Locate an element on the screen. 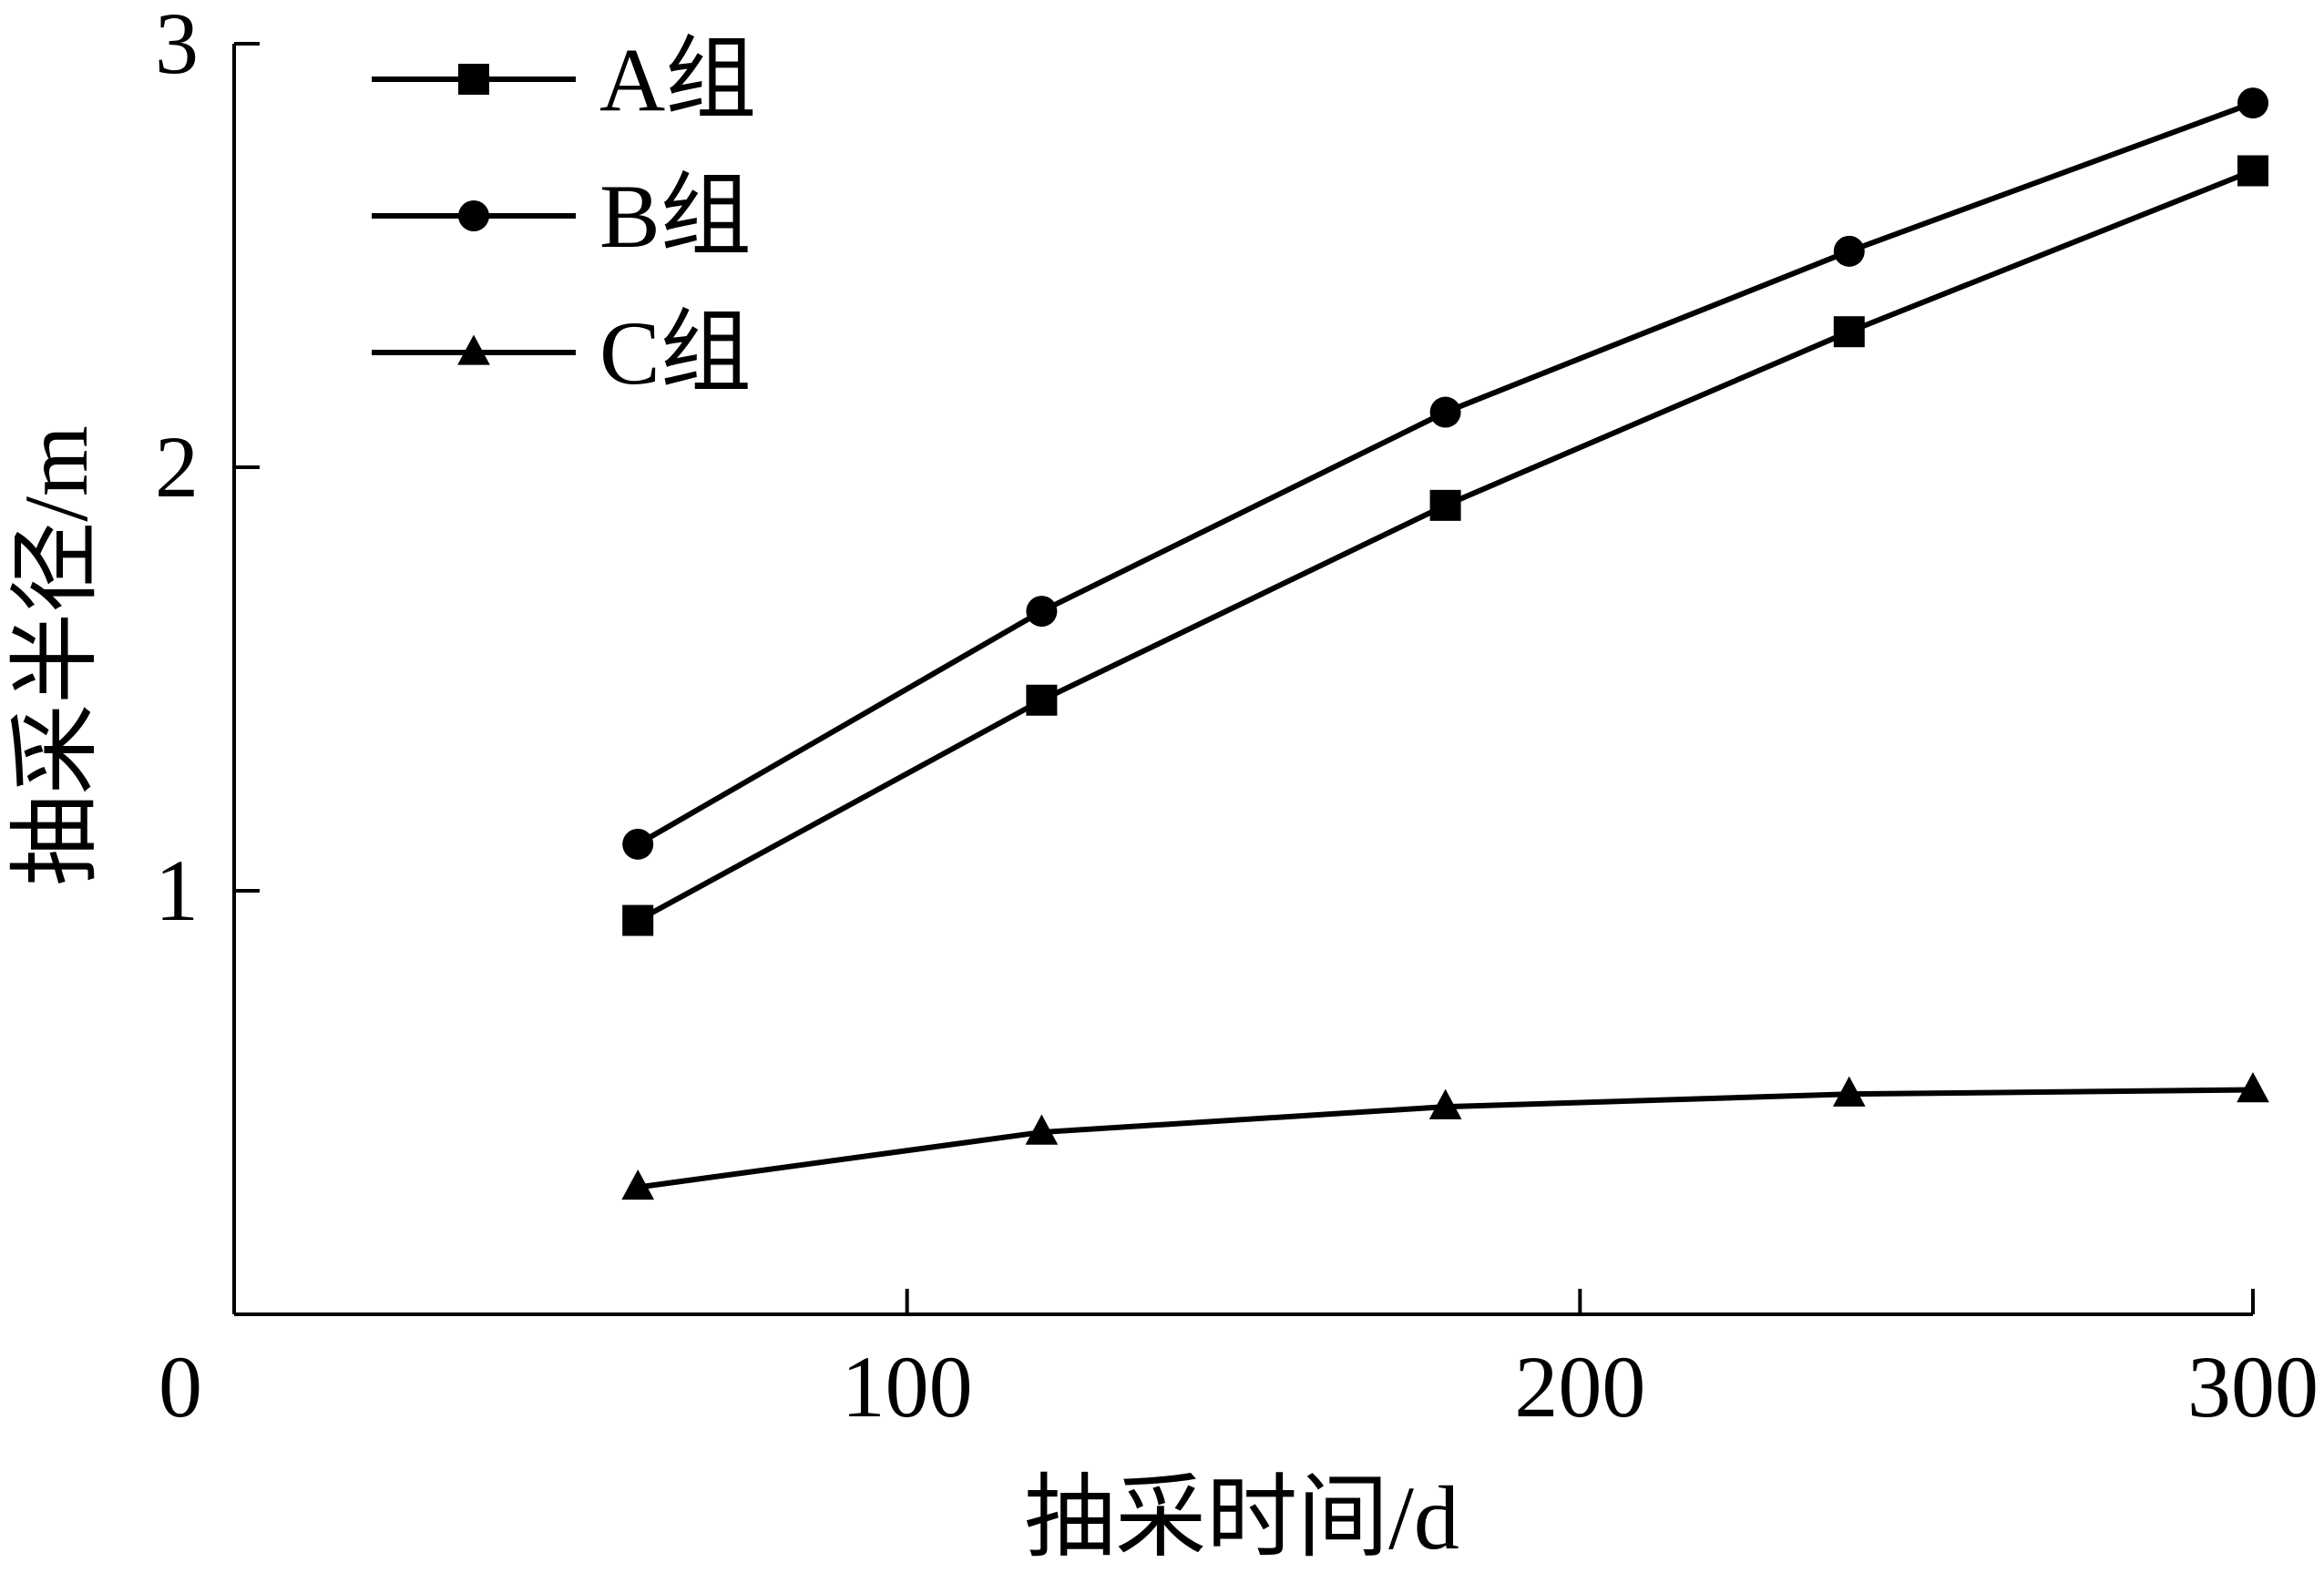 The height and width of the screenshot is (1583, 2324). legend-item: A组 is located at coordinates (564, 79).